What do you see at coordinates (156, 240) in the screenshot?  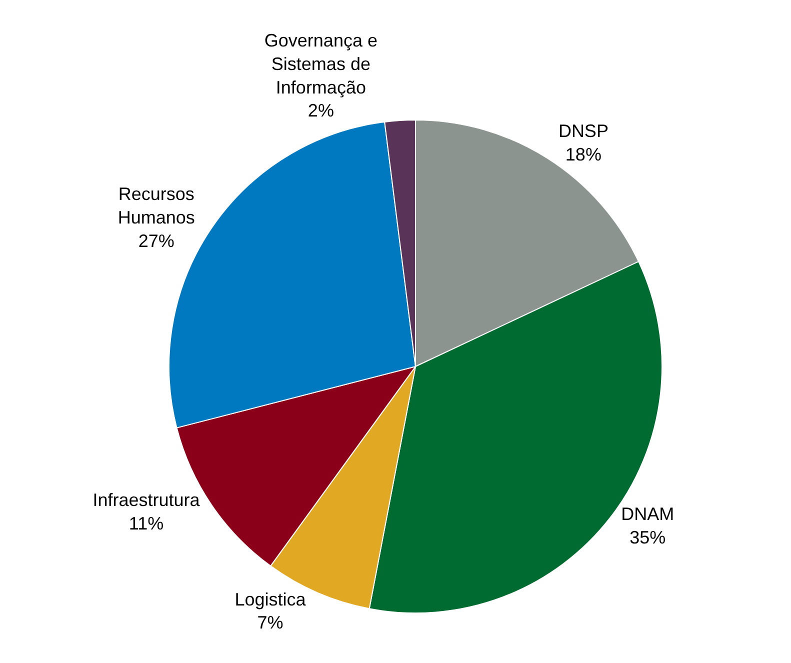 I see `data-label: 27%` at bounding box center [156, 240].